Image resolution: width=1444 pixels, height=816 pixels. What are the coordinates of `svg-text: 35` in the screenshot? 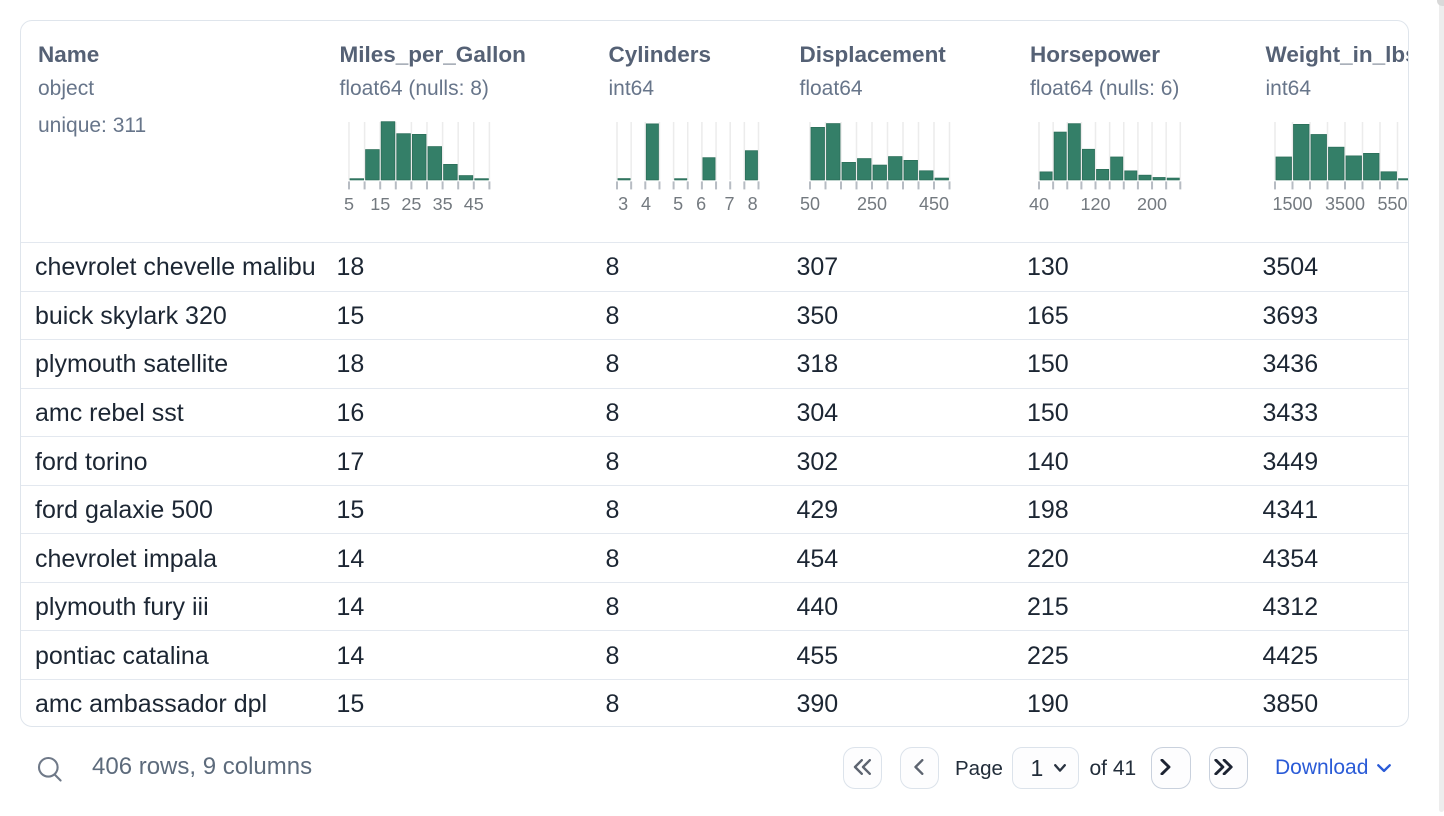 It's located at (442, 203).